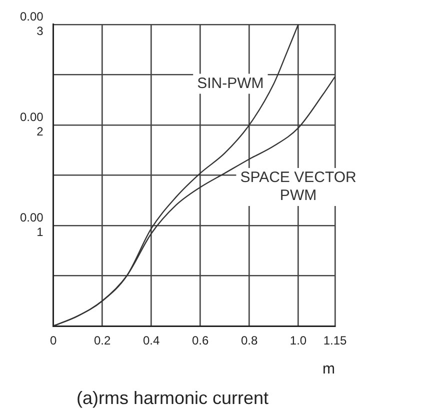 The image size is (425, 420). I want to click on x-tick-label: 0.8, so click(249, 341).